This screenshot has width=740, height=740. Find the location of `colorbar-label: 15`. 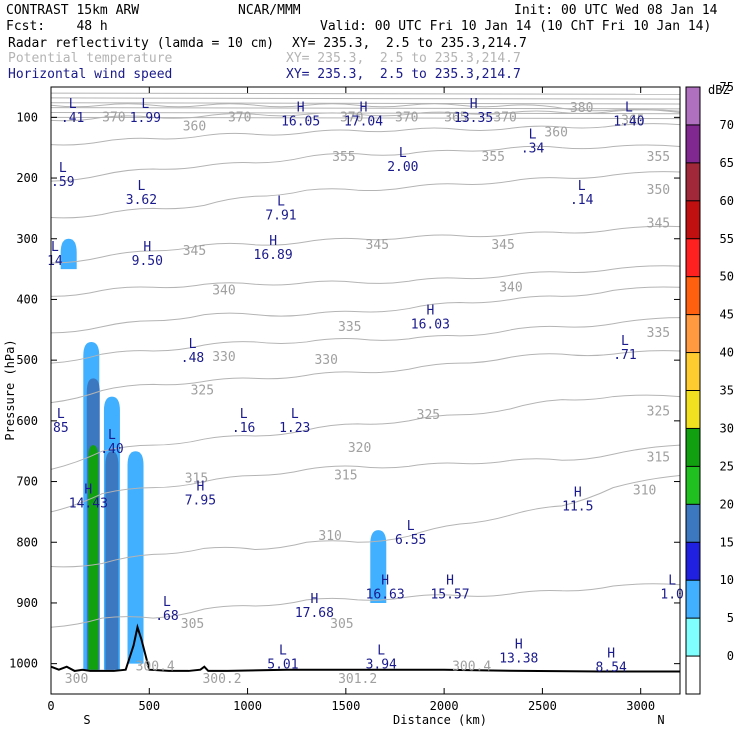

colorbar-label: 15 is located at coordinates (727, 542).